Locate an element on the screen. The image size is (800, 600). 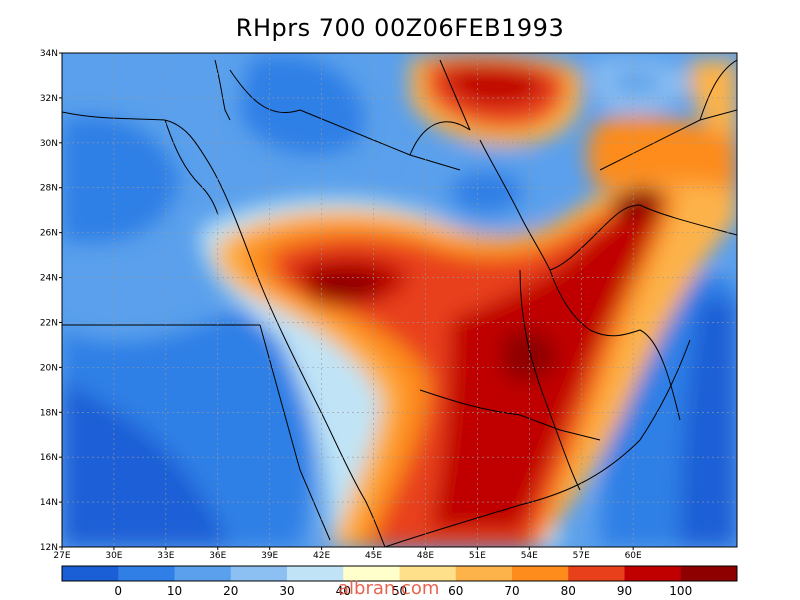
lon-tick-label: 33E is located at coordinates (165, 556).